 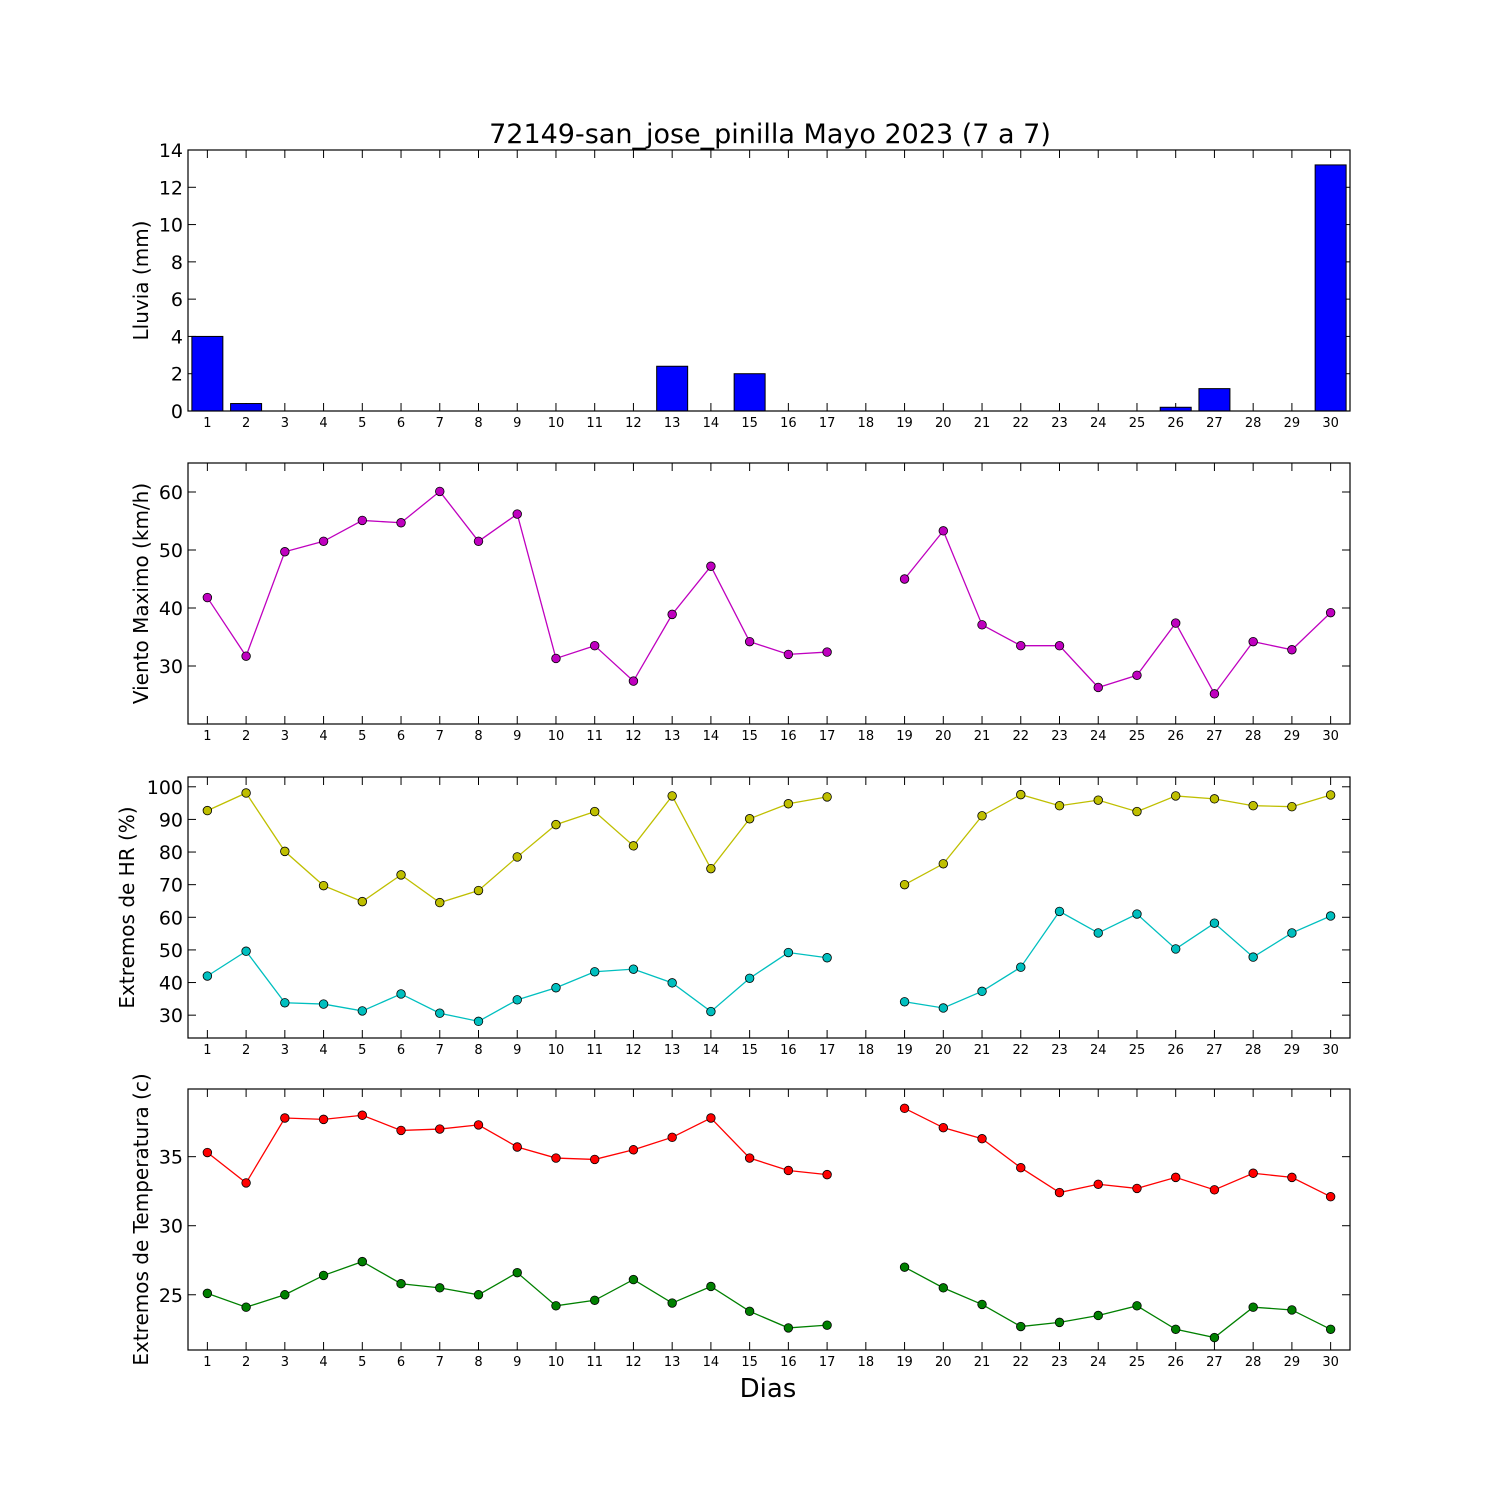 What do you see at coordinates (177, 300) in the screenshot?
I see `rain-ytick-label: 6` at bounding box center [177, 300].